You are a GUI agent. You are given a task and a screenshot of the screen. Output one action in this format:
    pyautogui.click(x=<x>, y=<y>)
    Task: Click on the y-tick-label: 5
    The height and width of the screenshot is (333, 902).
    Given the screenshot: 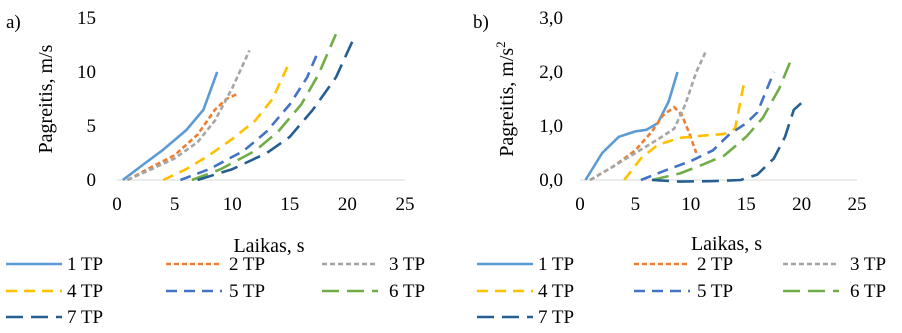 What is the action you would take?
    pyautogui.click(x=92, y=126)
    